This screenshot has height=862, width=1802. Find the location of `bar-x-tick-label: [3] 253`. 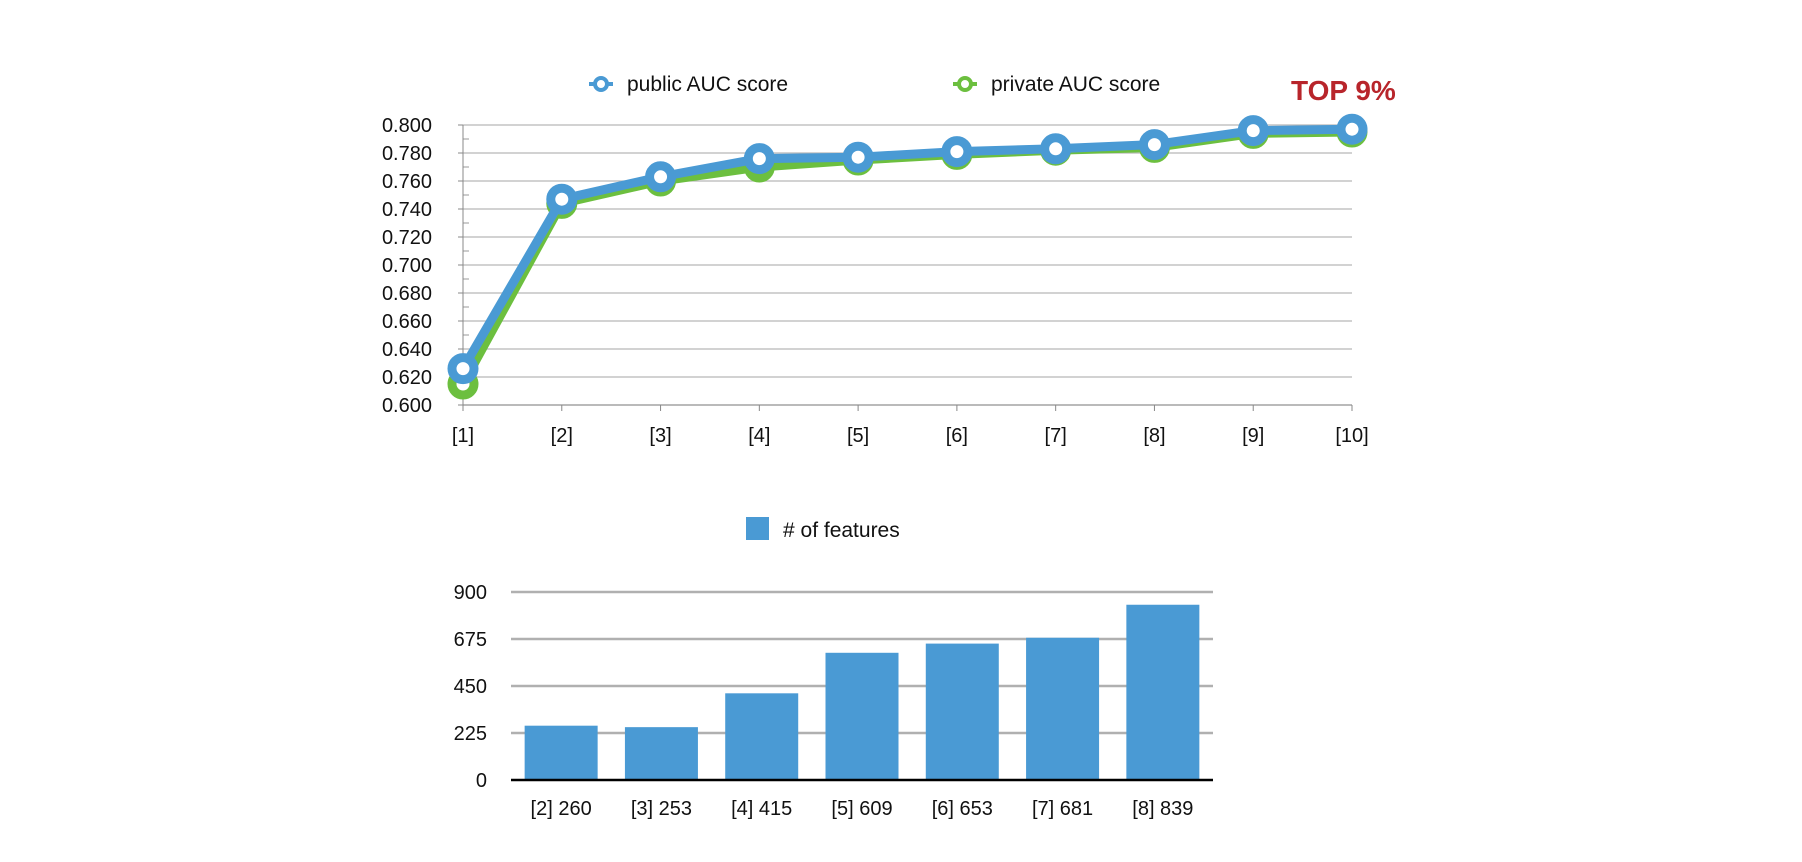

bar-x-tick-label: [3] 253 is located at coordinates (661, 809).